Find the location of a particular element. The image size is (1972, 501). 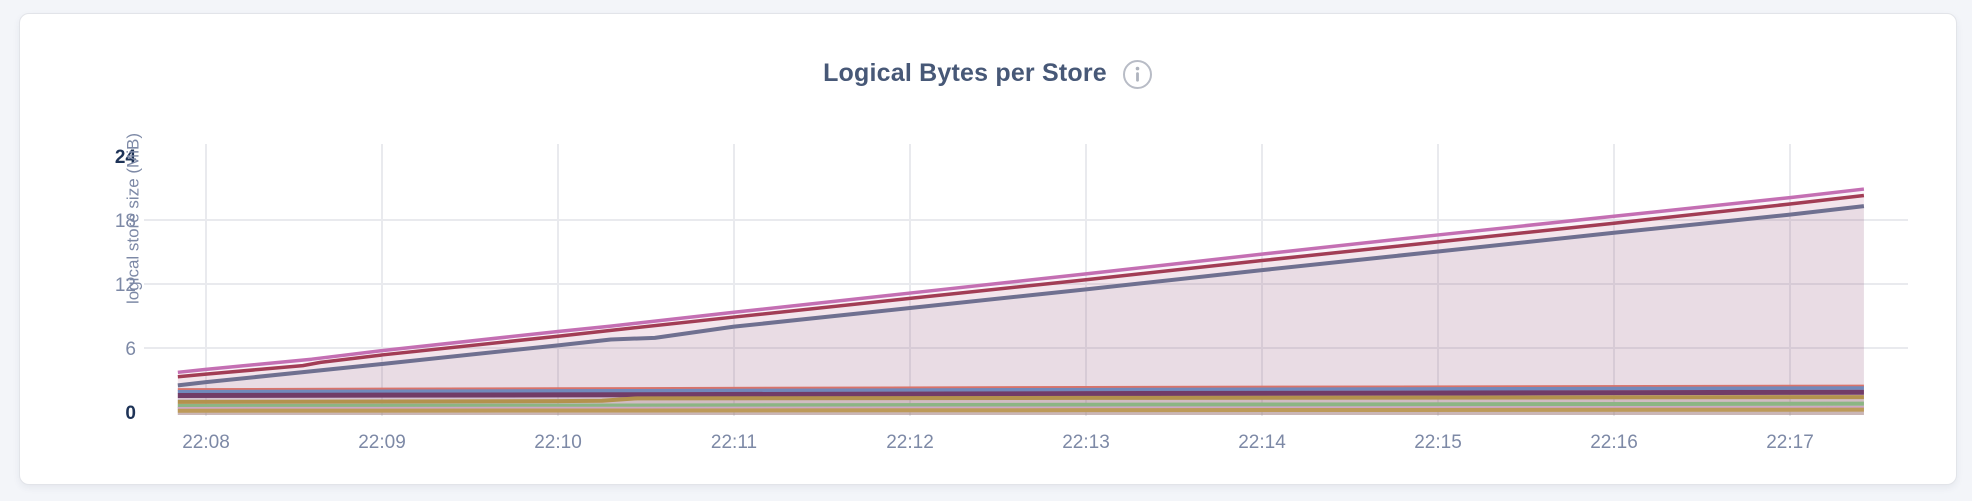

x-tick-label: 22:10 is located at coordinates (558, 442).